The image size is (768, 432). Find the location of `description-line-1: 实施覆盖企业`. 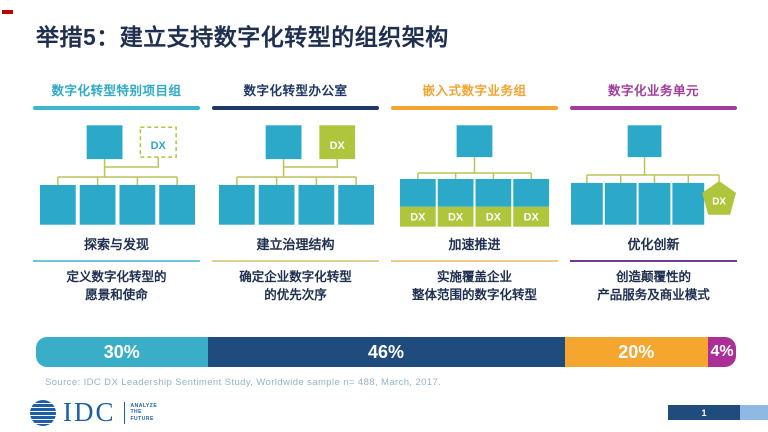

description-line-1: 实施覆盖企业 is located at coordinates (474, 277).